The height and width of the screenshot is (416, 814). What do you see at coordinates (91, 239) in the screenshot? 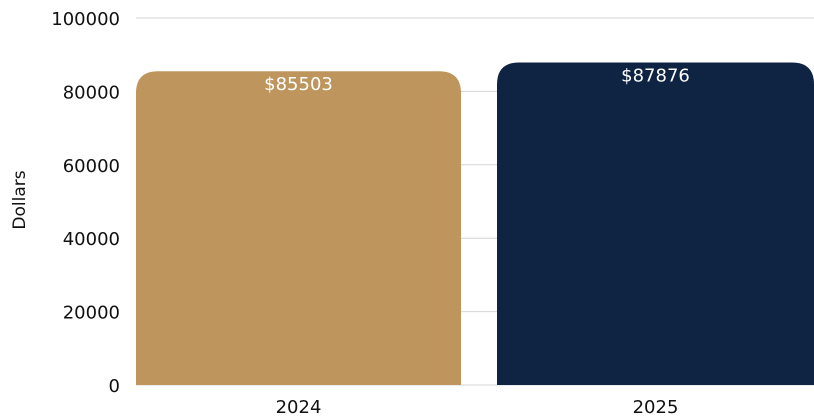
I see `y-tick-label: 40000` at bounding box center [91, 239].